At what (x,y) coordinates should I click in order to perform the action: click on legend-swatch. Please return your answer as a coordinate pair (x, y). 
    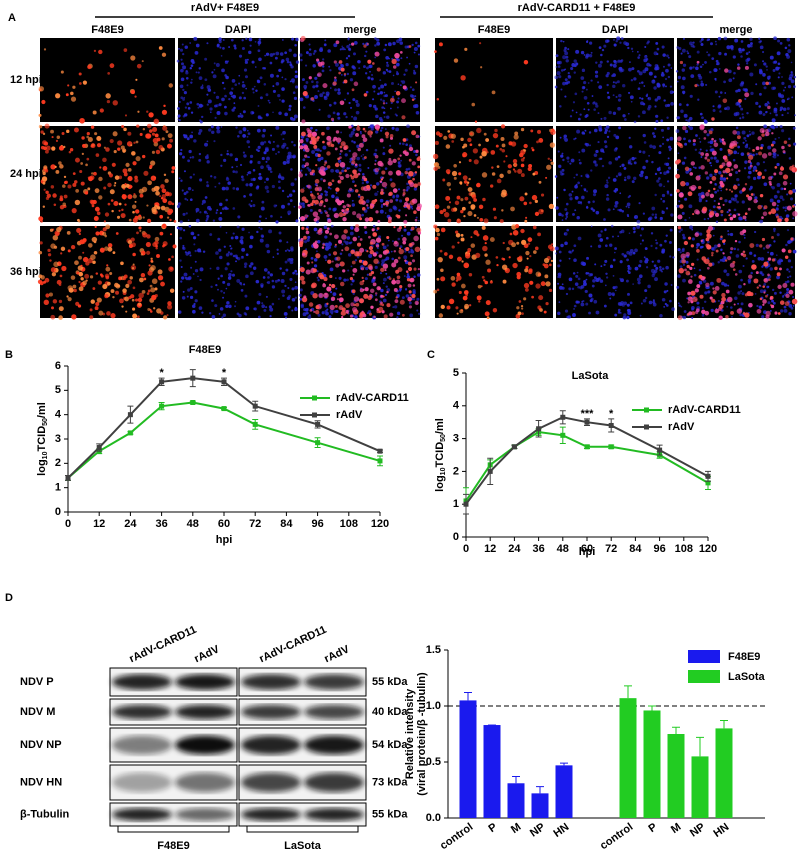
    Looking at the image, I should click on (704, 676).